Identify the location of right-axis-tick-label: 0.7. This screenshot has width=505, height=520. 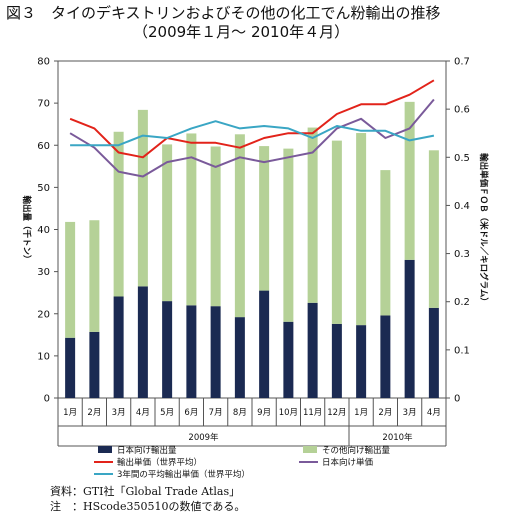
(462, 62).